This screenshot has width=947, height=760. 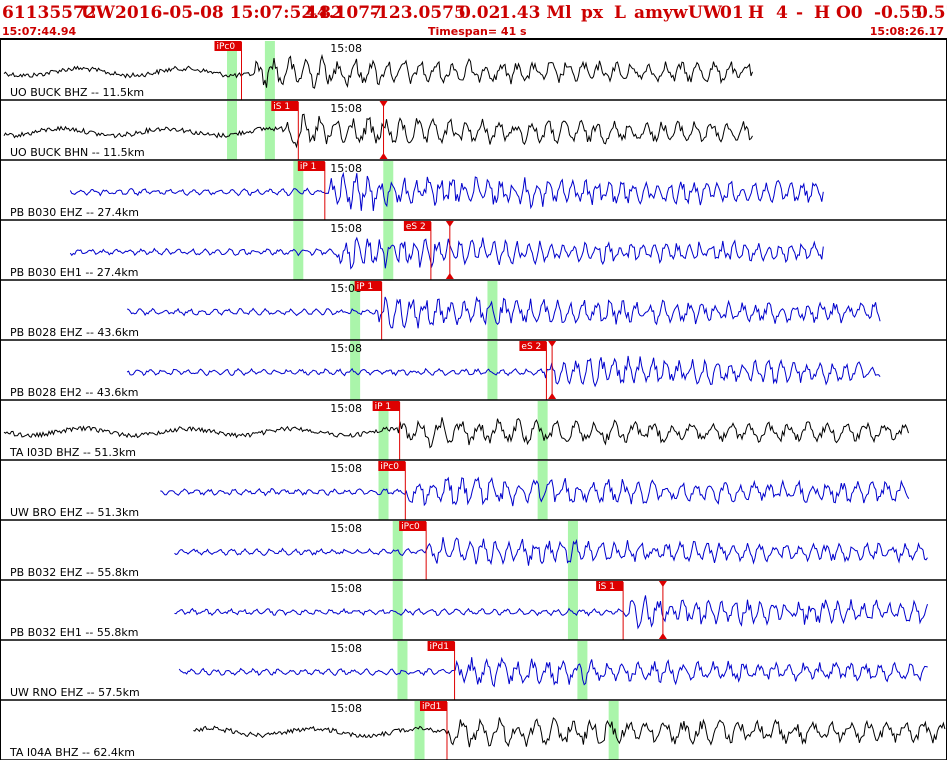 I want to click on origin-version: 01, so click(x=732, y=13).